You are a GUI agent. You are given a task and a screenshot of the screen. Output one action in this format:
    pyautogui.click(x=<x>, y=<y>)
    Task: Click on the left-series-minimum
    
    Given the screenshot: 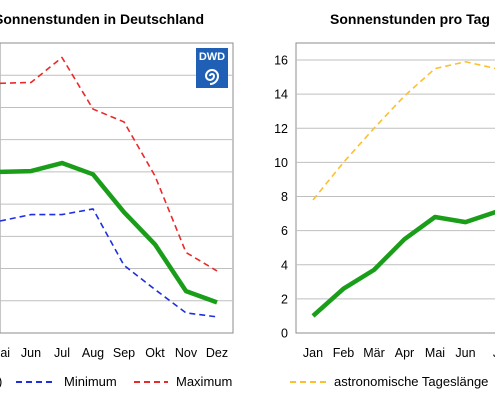 What is the action you would take?
    pyautogui.click(x=109, y=263)
    